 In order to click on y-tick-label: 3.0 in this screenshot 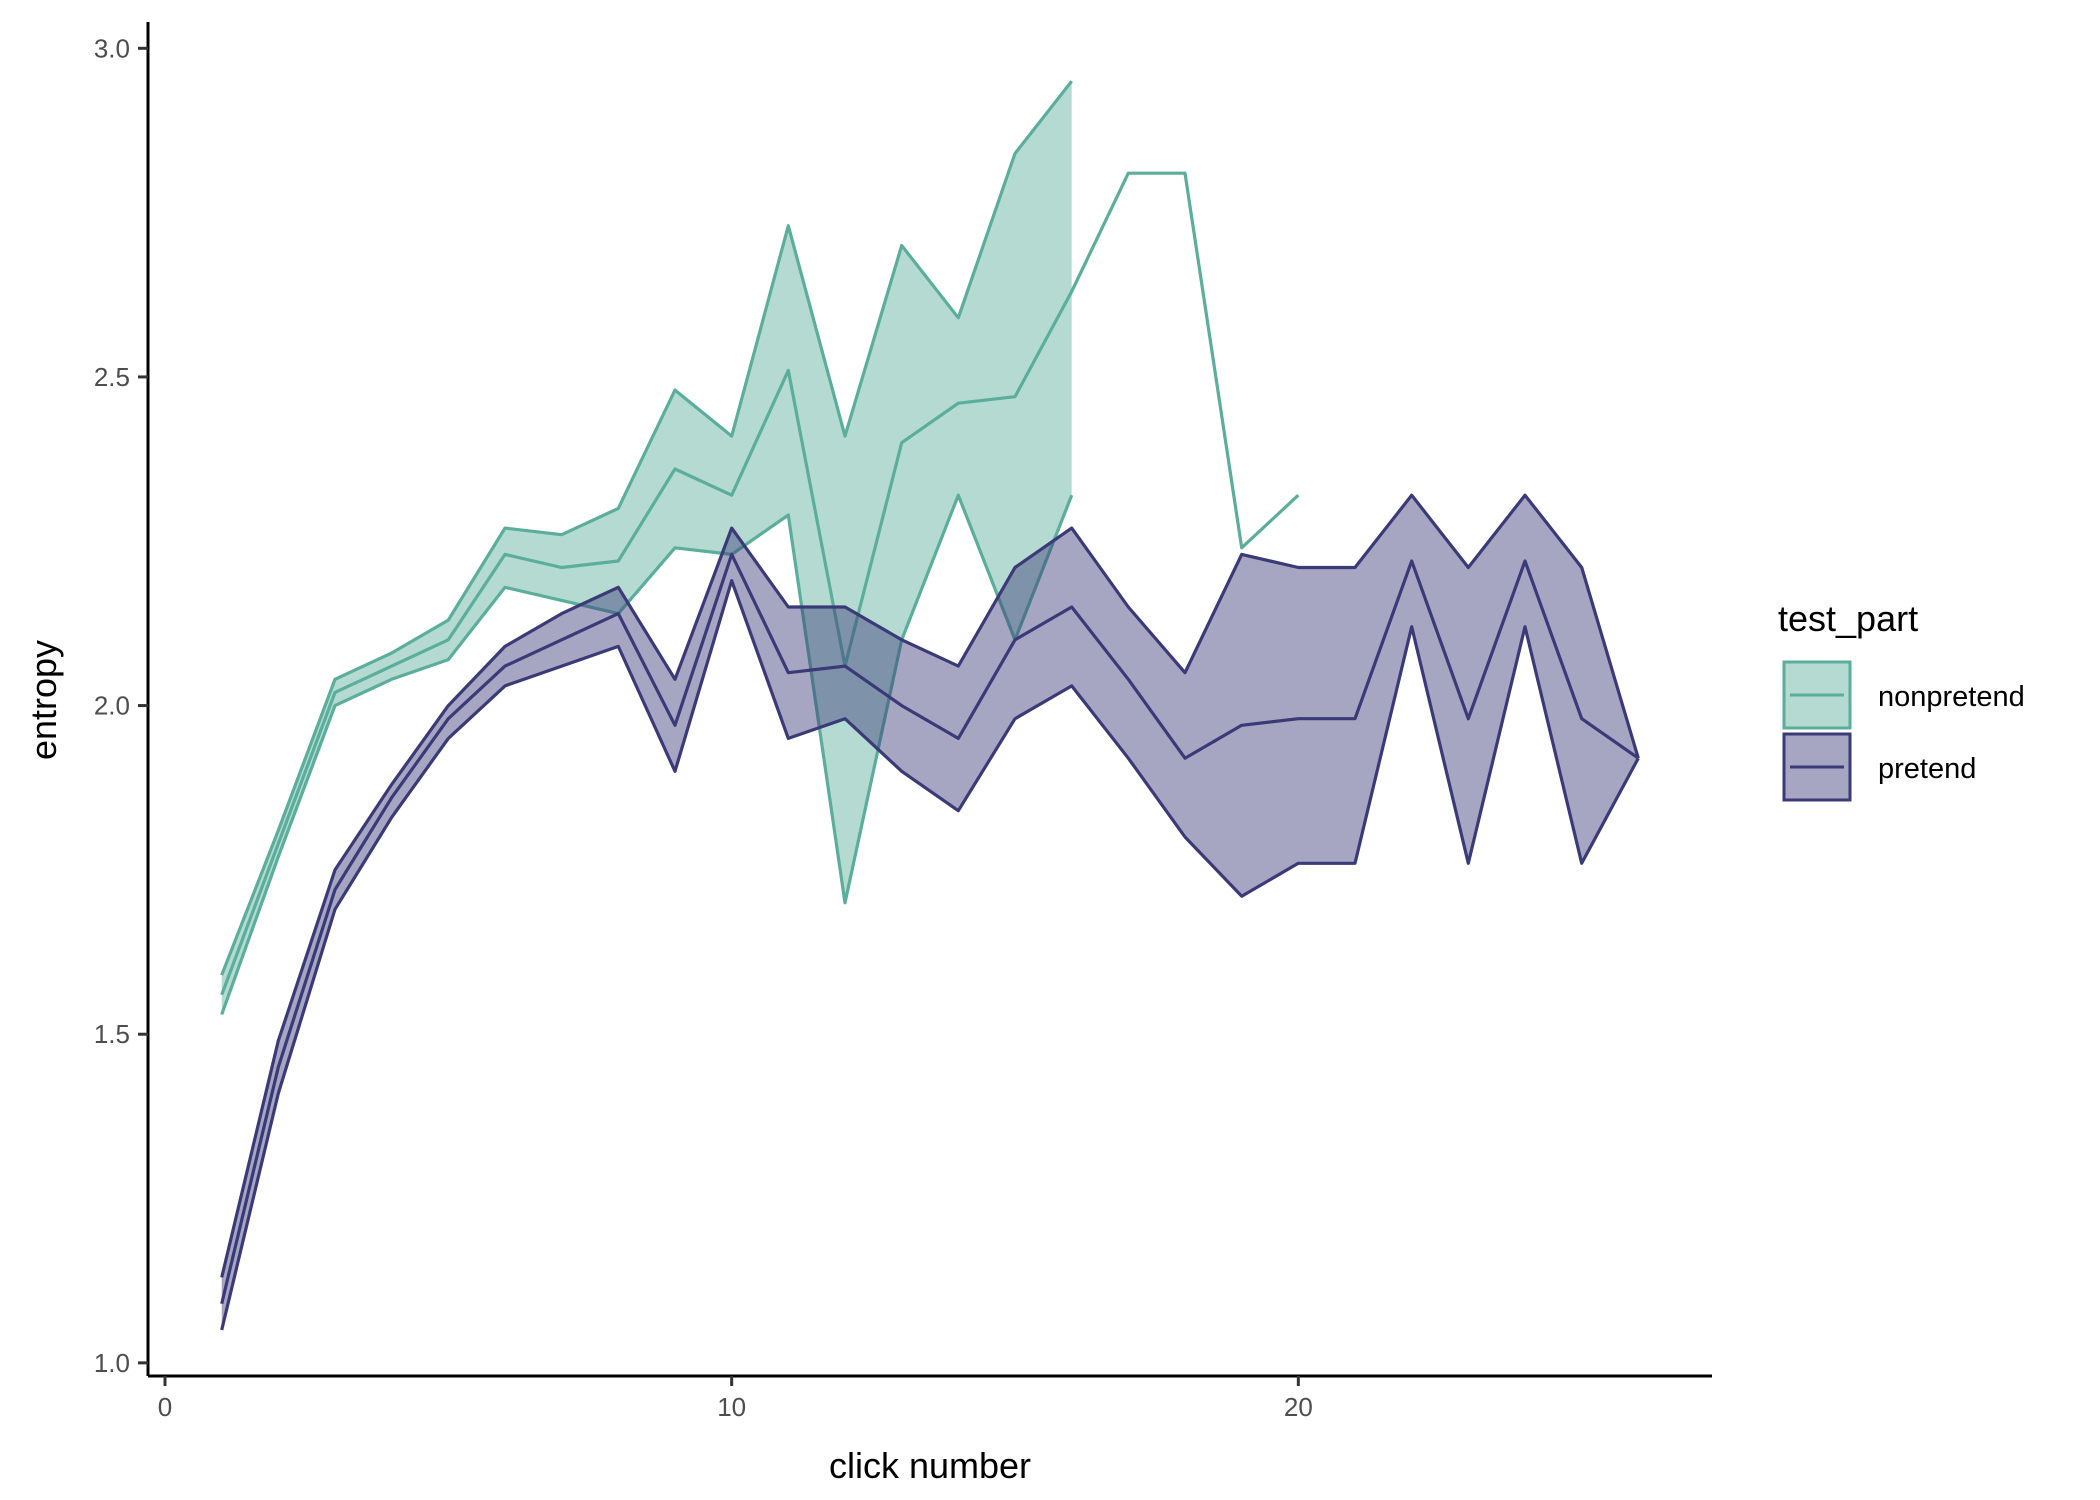, I will do `click(112, 48)`.